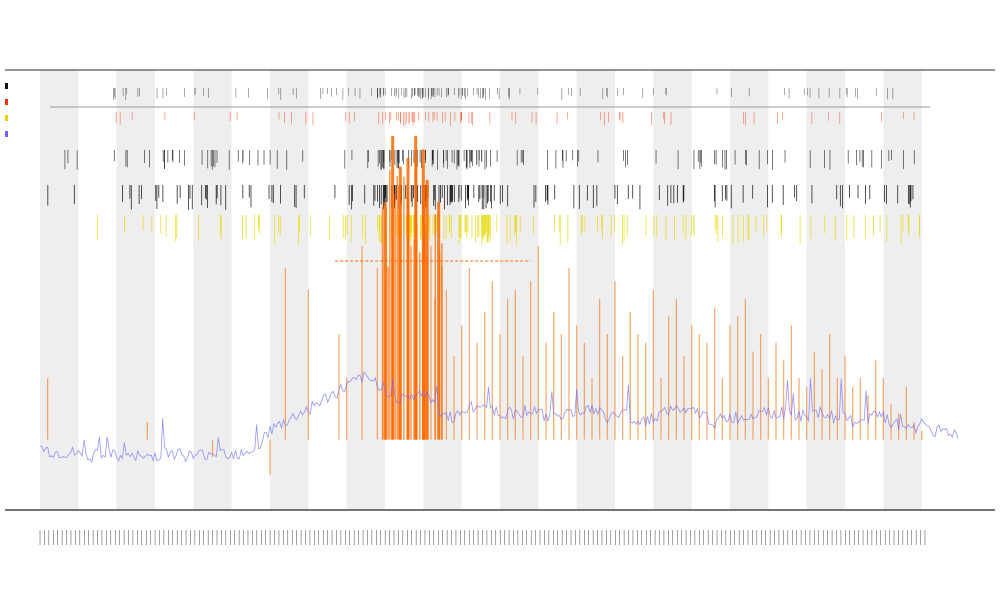  I want to click on baseline-series, so click(499, 417).